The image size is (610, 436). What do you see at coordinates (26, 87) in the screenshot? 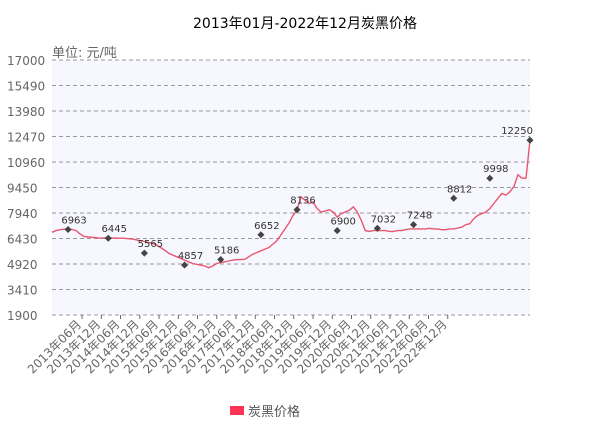
I see `y-tick-label: 15490` at bounding box center [26, 87].